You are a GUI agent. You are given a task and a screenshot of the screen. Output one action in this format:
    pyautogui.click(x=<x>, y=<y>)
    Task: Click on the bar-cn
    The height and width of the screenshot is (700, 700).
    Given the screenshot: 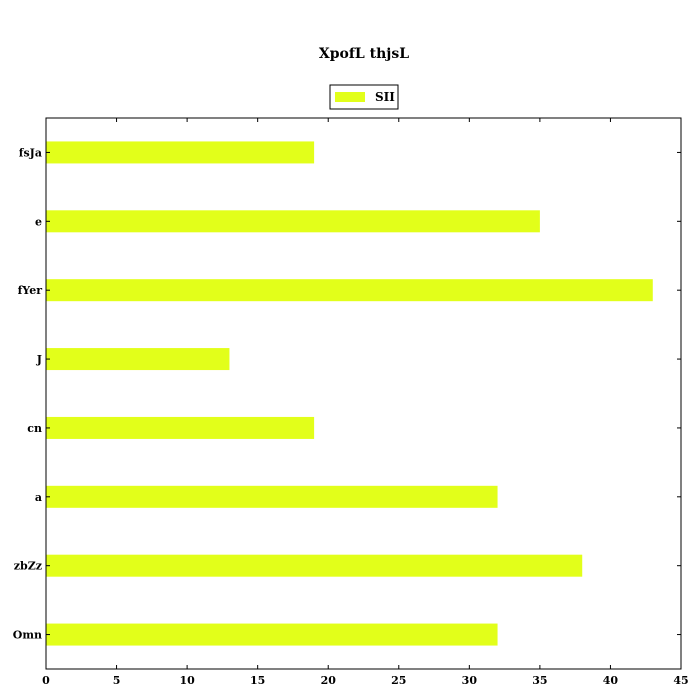 What is the action you would take?
    pyautogui.click(x=180, y=427)
    